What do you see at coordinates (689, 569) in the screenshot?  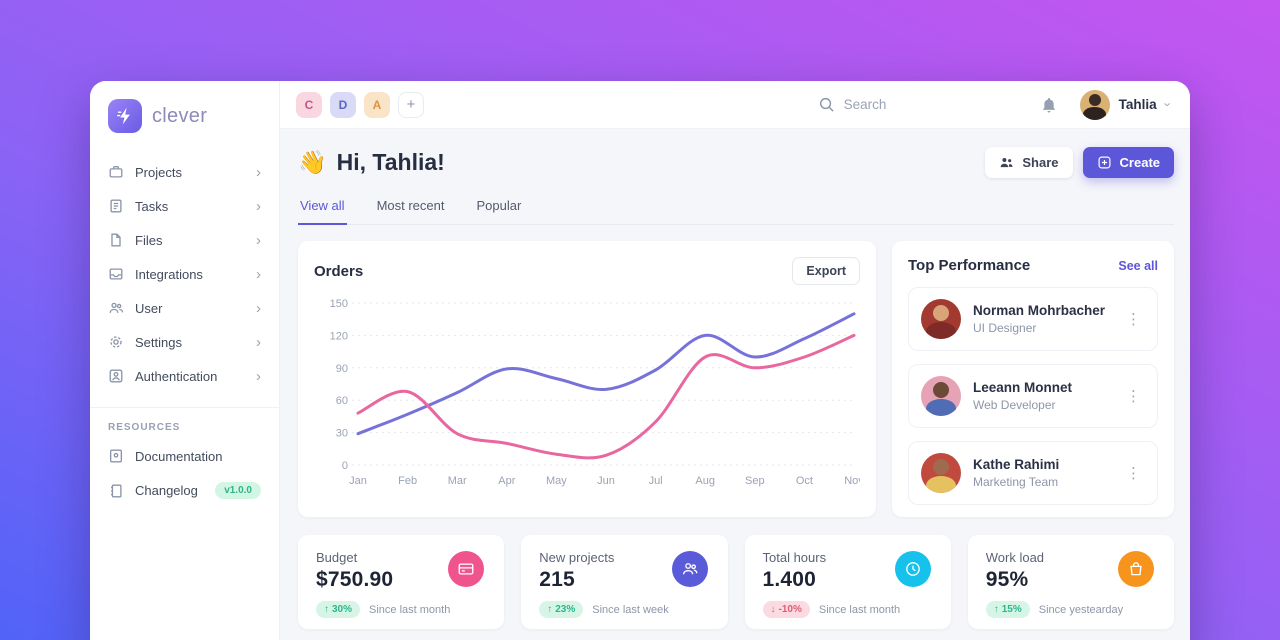 I see `users-icon` at bounding box center [689, 569].